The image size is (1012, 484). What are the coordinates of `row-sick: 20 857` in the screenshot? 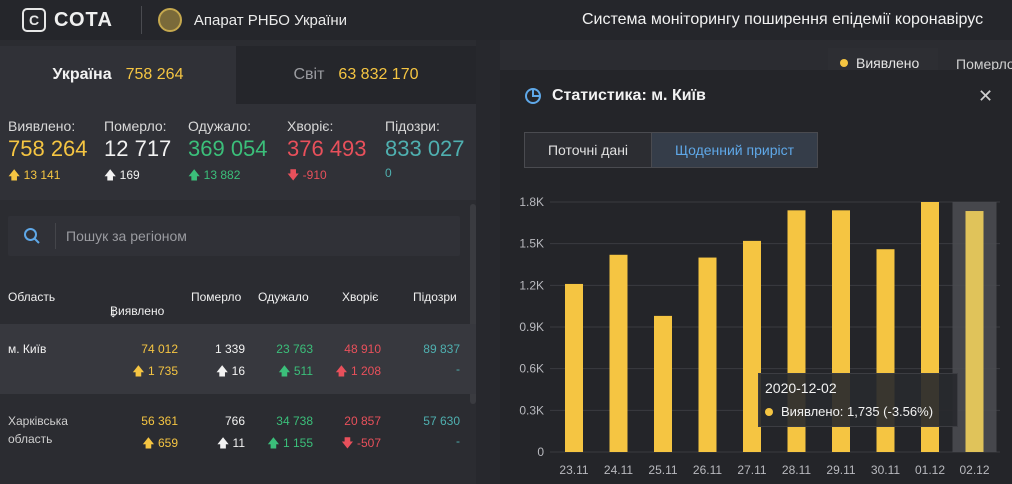 It's located at (362, 421).